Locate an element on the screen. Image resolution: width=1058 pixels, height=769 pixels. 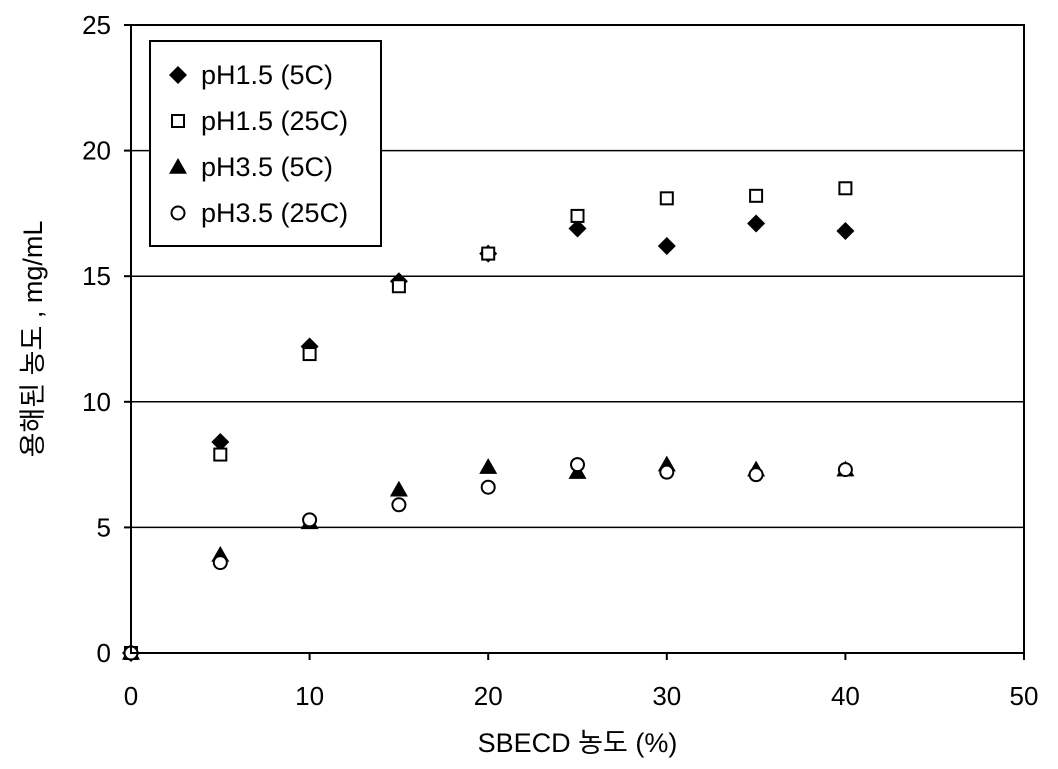
y-tick-label: 5 is located at coordinates (104, 527).